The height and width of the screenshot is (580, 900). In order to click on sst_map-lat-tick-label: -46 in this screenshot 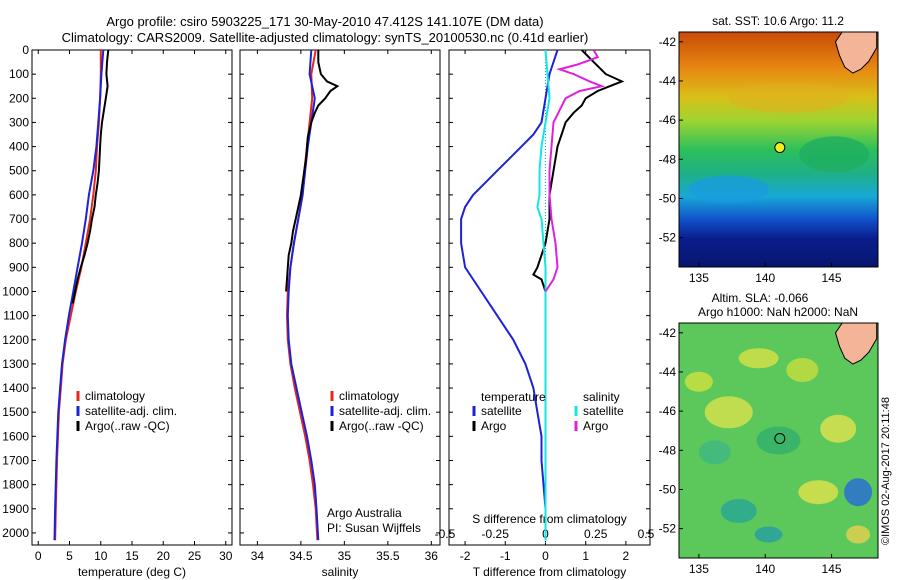, I will do `click(668, 120)`.